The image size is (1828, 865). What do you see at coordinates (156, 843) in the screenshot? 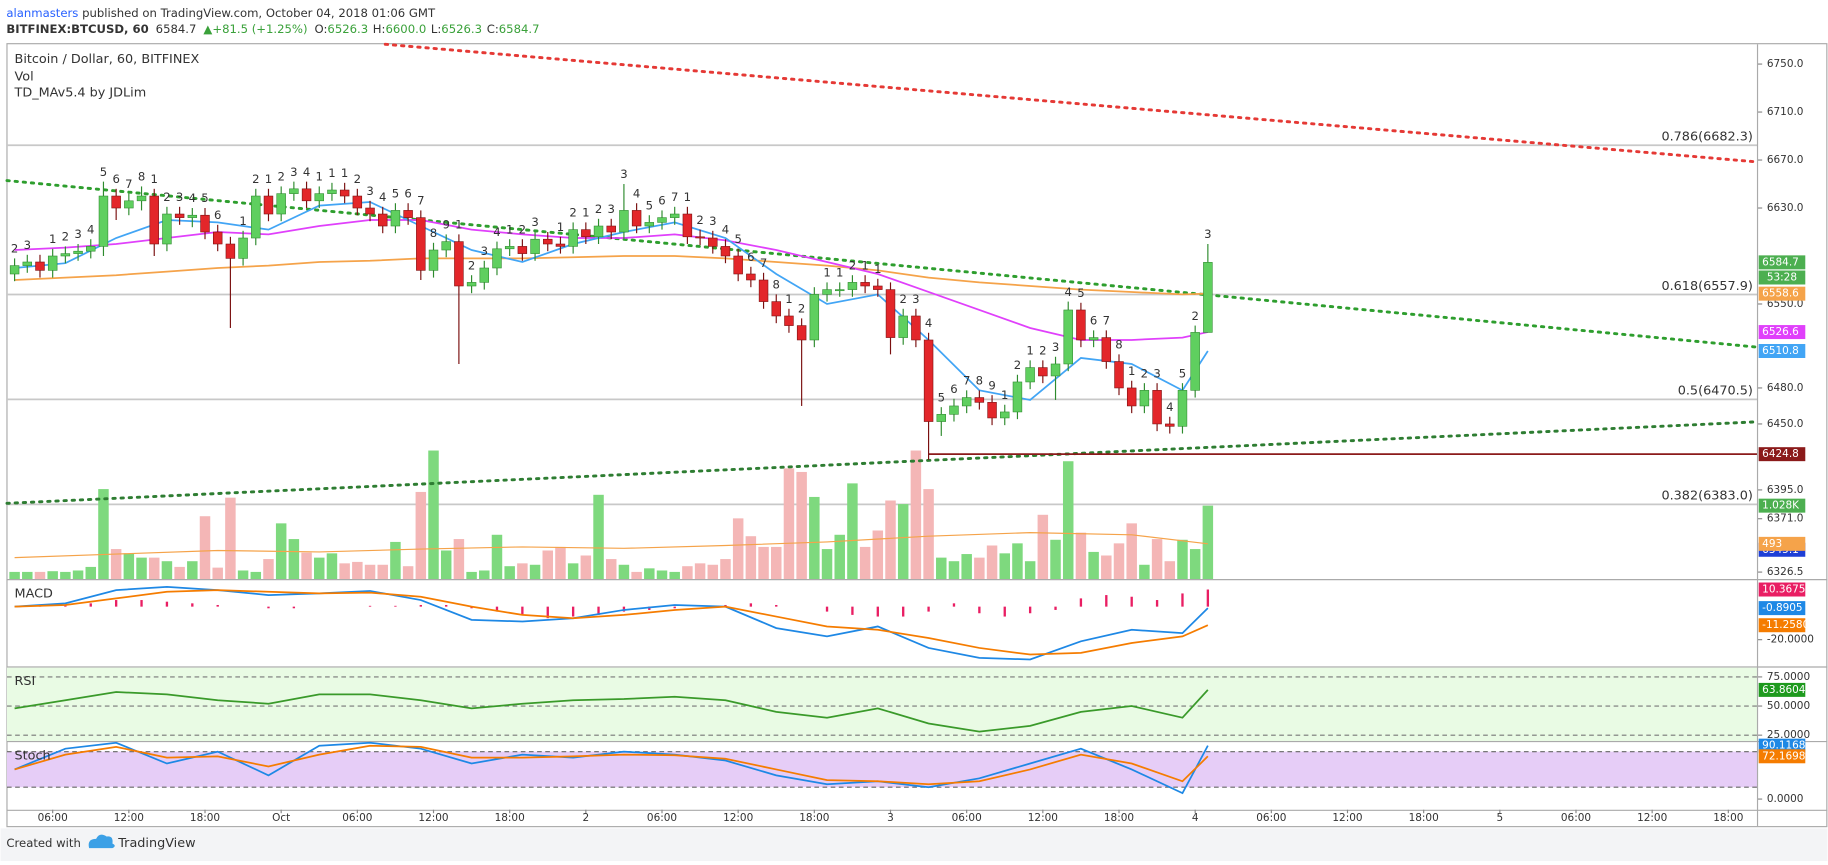
I see `footer-brand: TradingView` at bounding box center [156, 843].